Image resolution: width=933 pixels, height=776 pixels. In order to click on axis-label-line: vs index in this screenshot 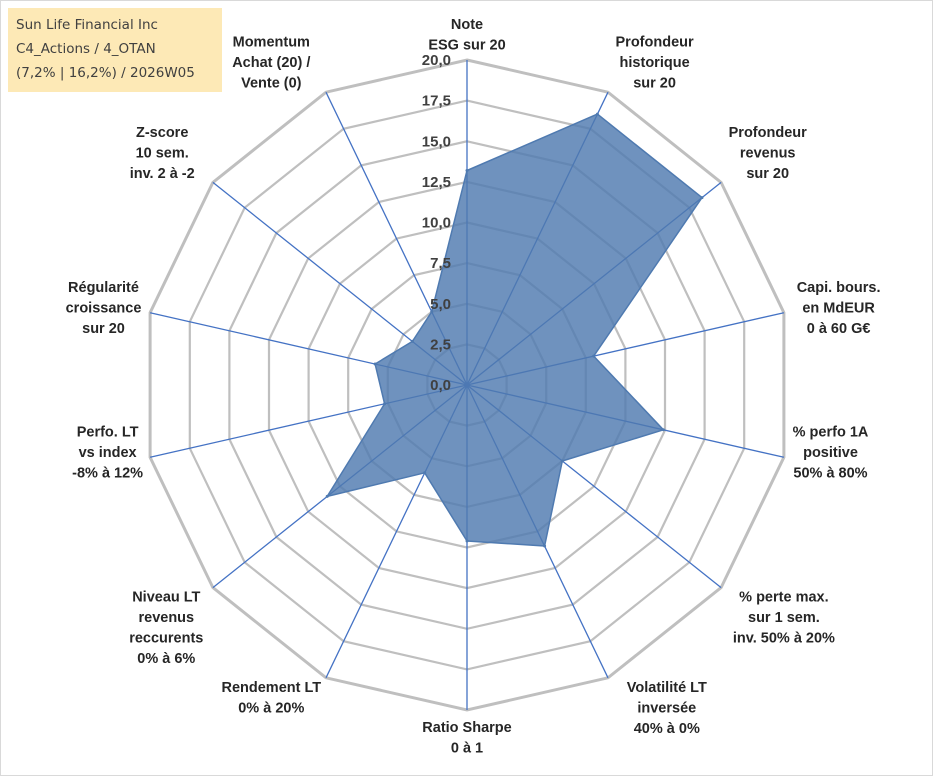, I will do `click(108, 453)`.